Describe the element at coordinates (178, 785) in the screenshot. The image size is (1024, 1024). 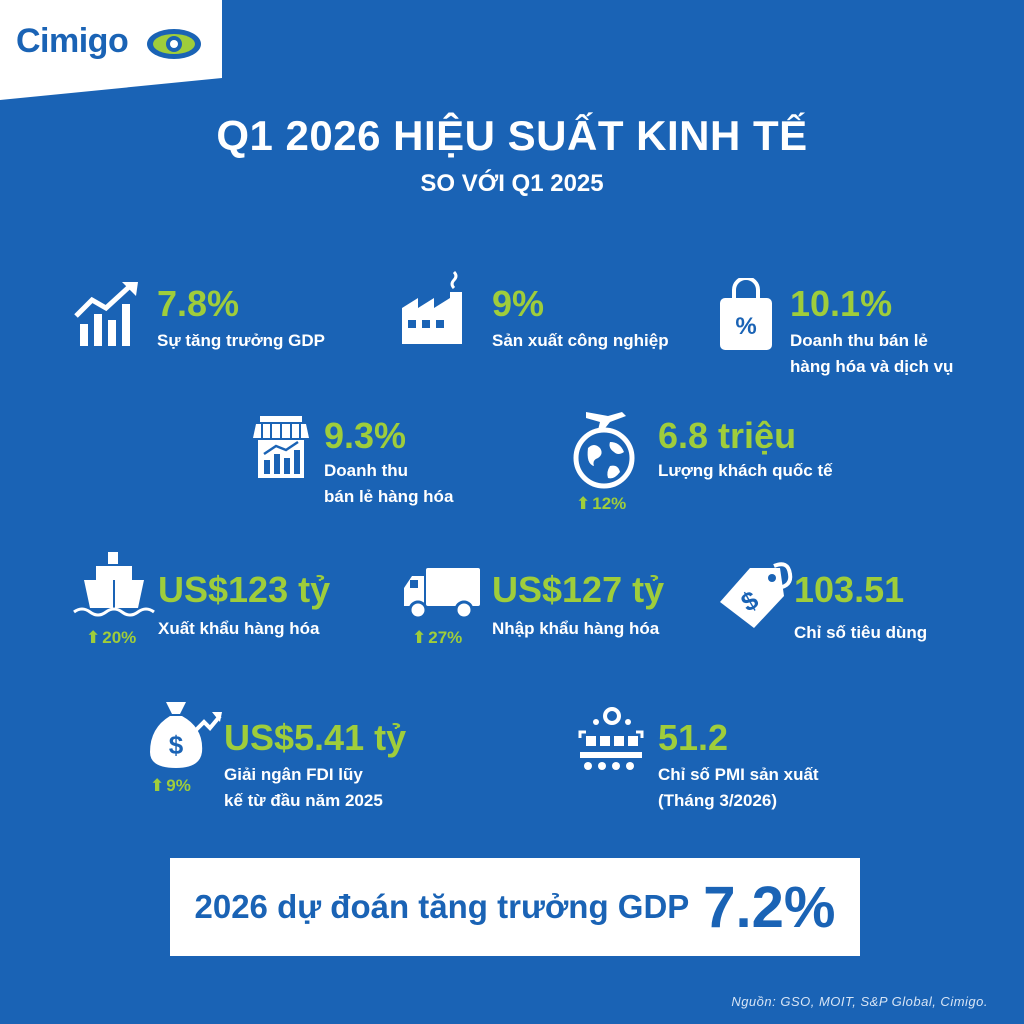
I see `fdi-change: 9%` at that location.